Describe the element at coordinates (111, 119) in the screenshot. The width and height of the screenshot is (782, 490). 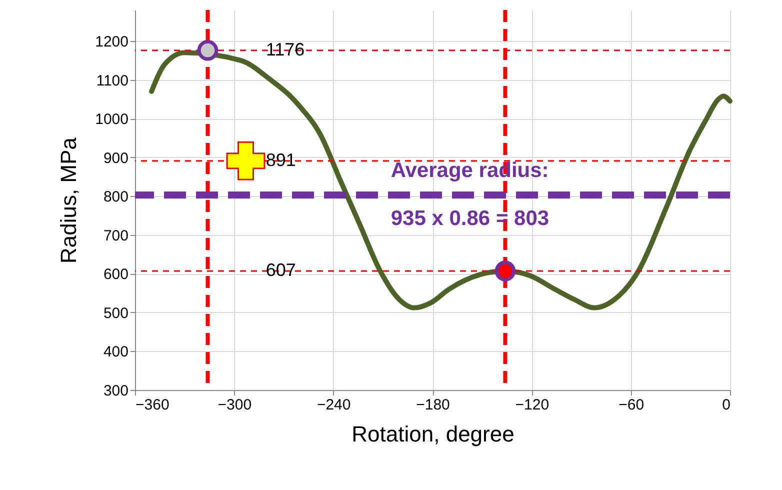
I see `y-tick-label: 1000` at that location.